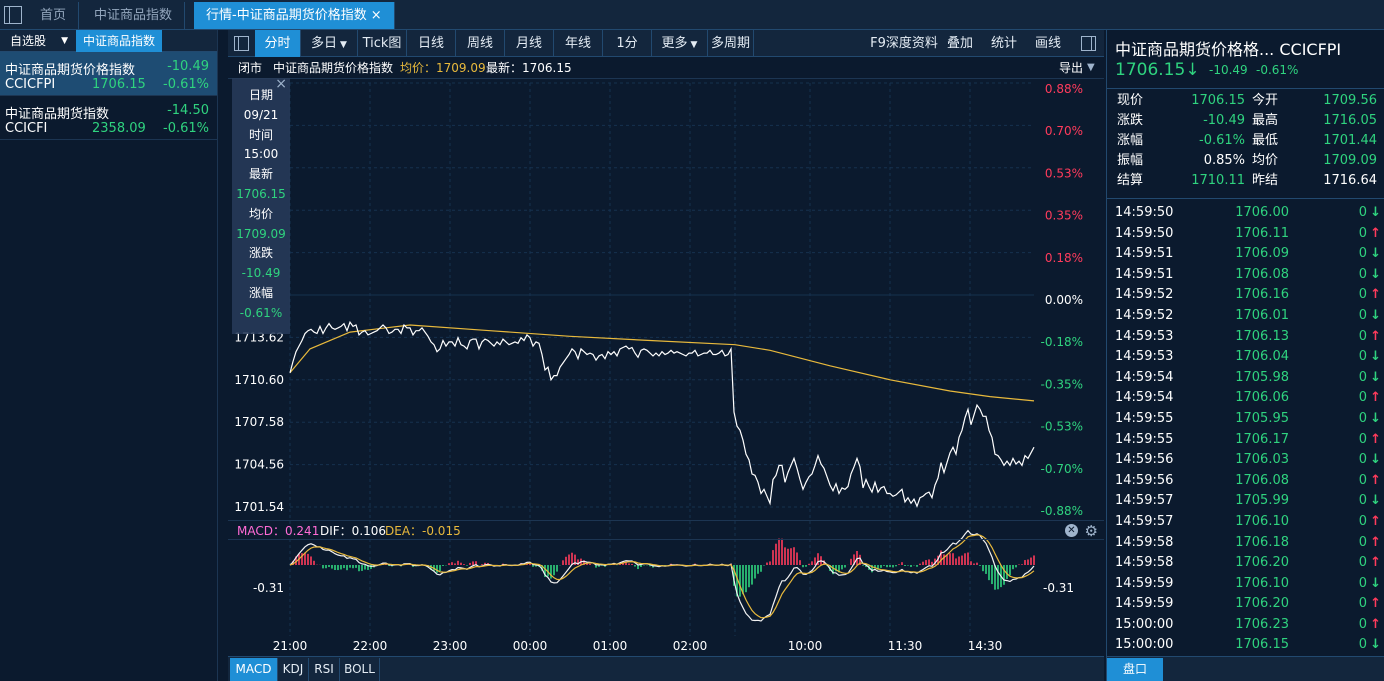 This screenshot has height=681, width=1384. I want to click on quote-row: 涨幅 -0.61% 最低 1701.44, so click(1245, 141).